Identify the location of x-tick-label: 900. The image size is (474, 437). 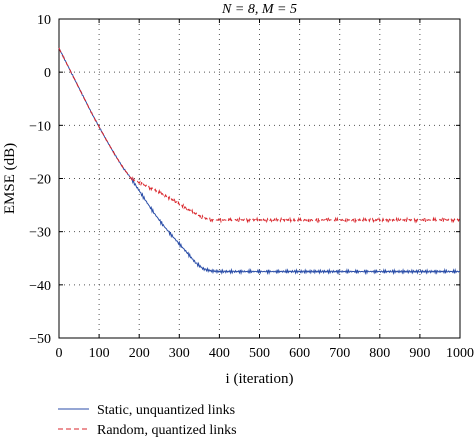
(419, 353).